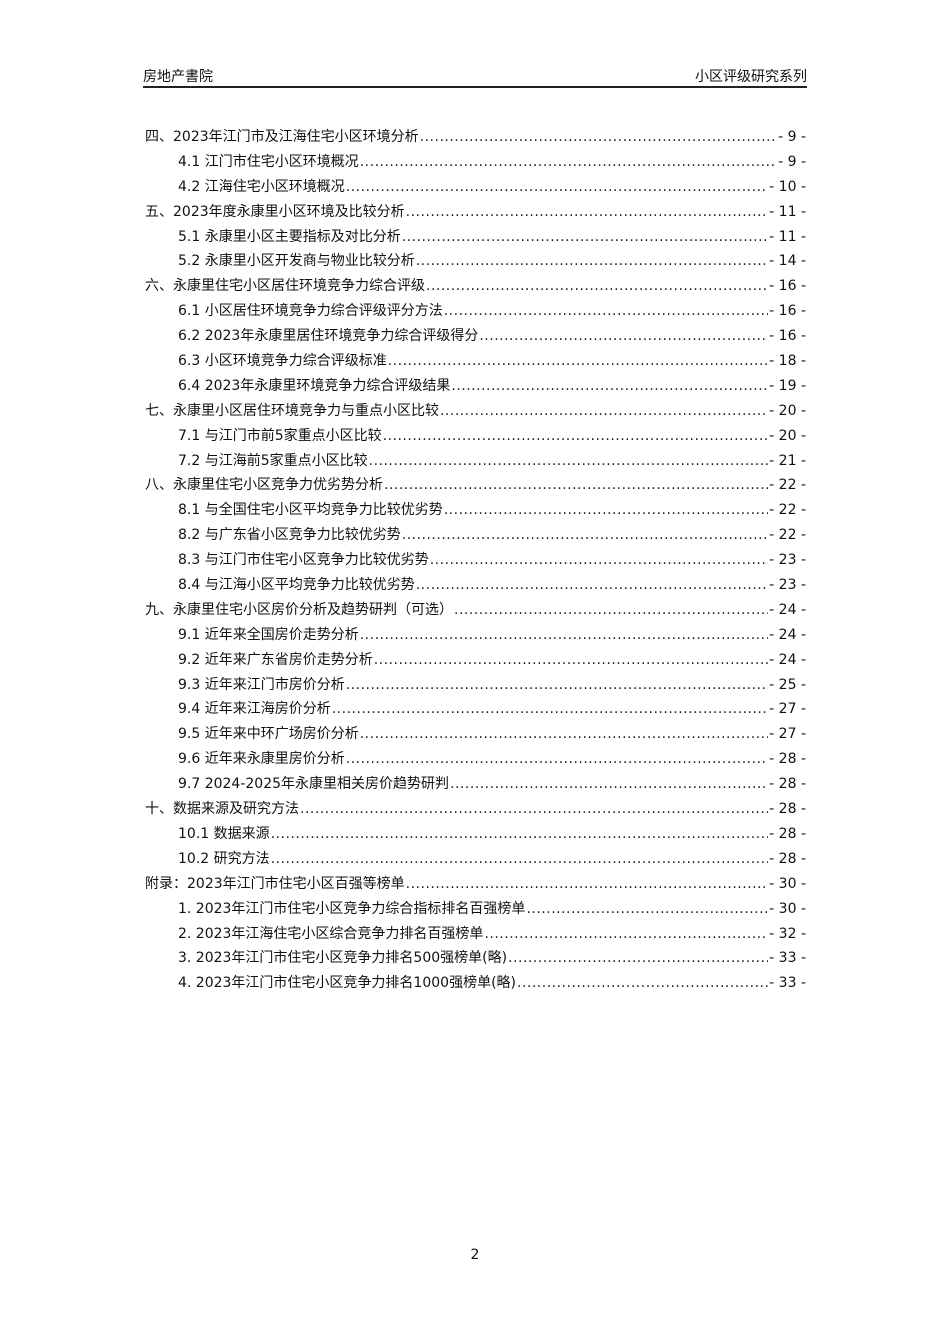 Image resolution: width=950 pixels, height=1344 pixels. I want to click on toc-entry-title: 附录：2023年江门市住宅小区百强等榜单, so click(275, 883).